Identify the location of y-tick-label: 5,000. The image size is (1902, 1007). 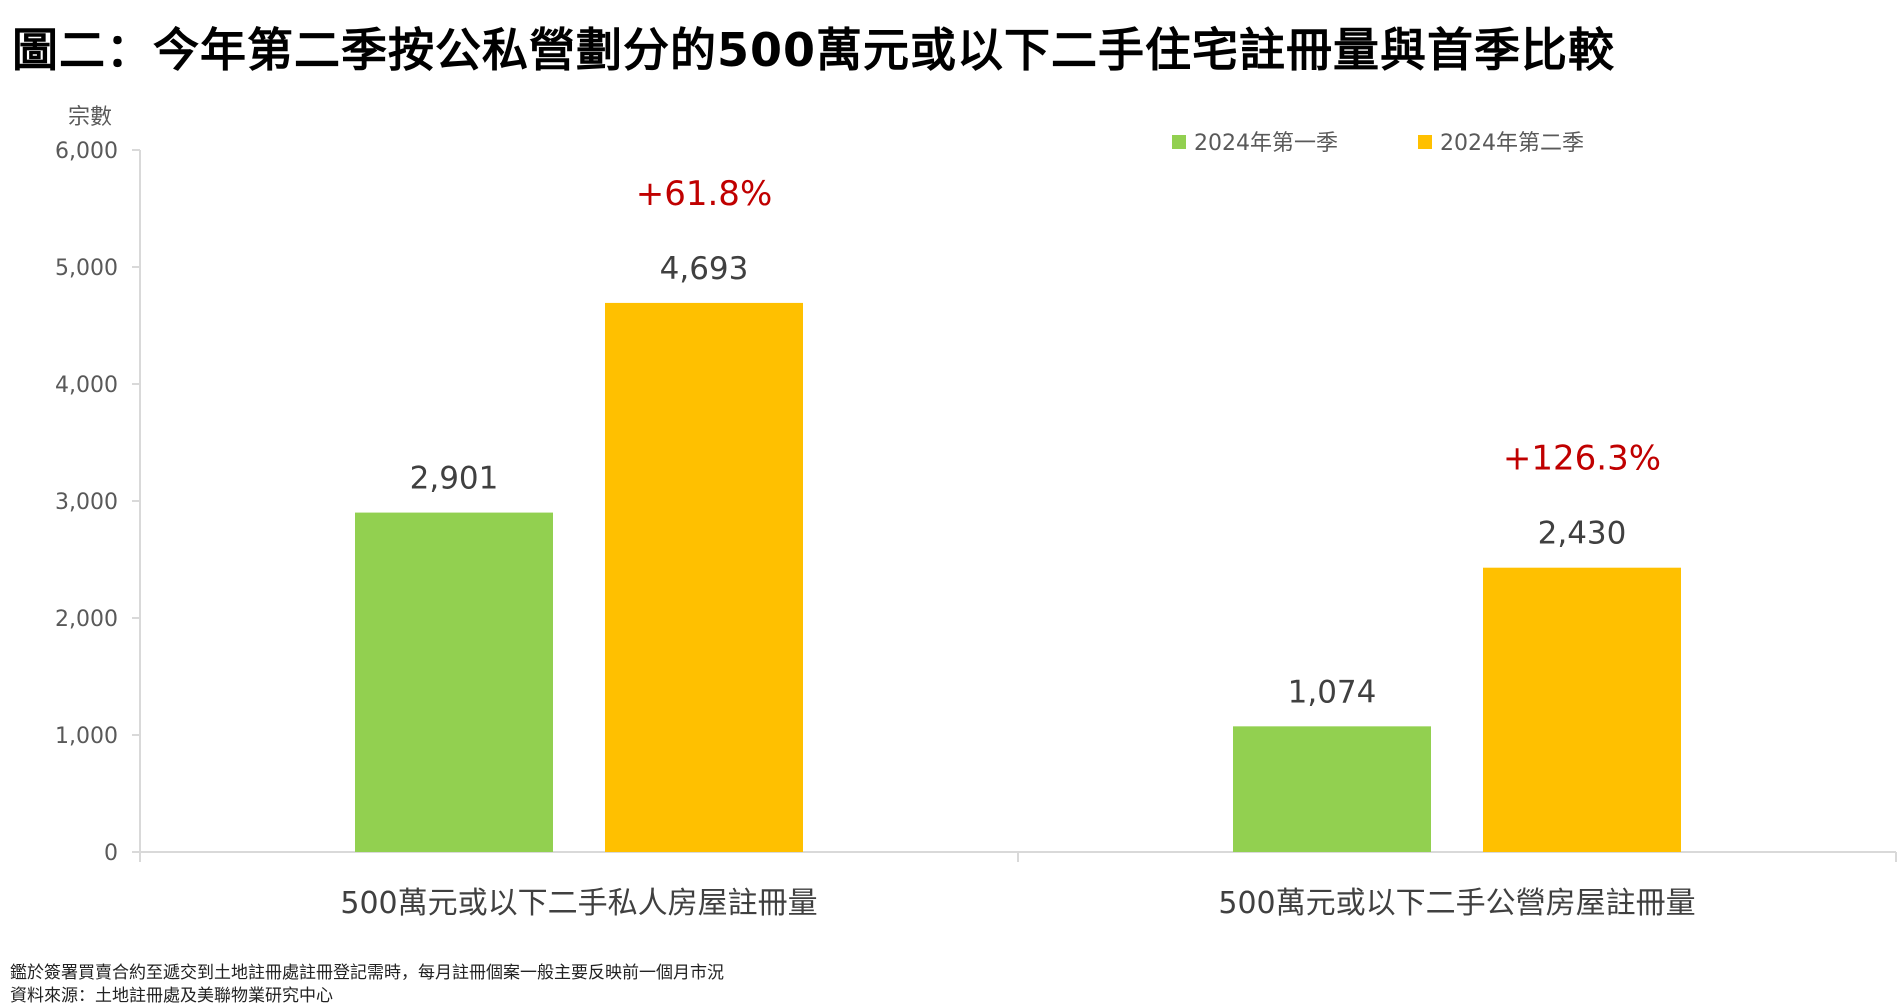
(86, 268).